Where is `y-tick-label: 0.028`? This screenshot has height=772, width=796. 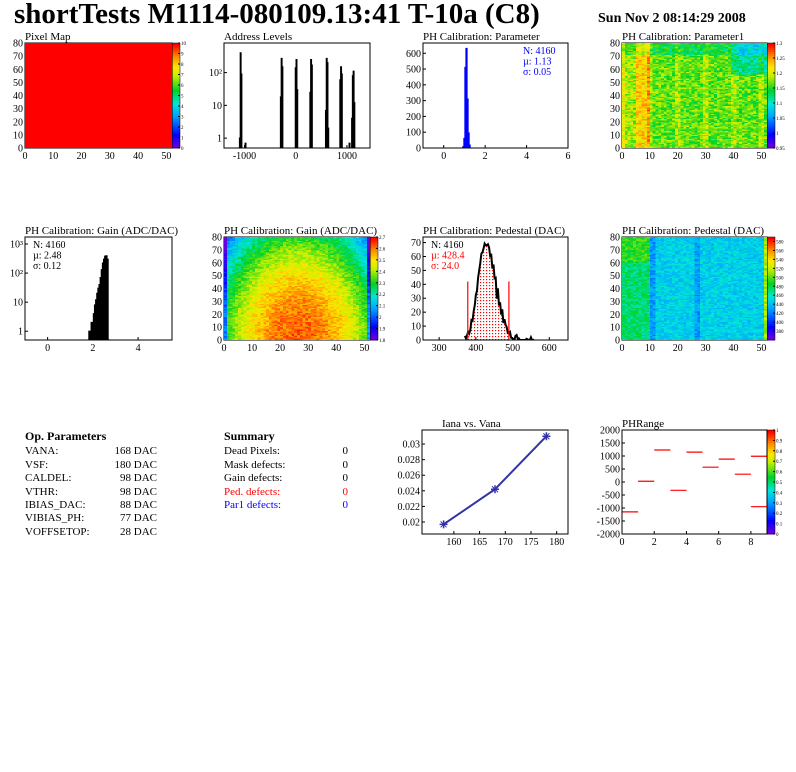
y-tick-label: 0.028 is located at coordinates (409, 460).